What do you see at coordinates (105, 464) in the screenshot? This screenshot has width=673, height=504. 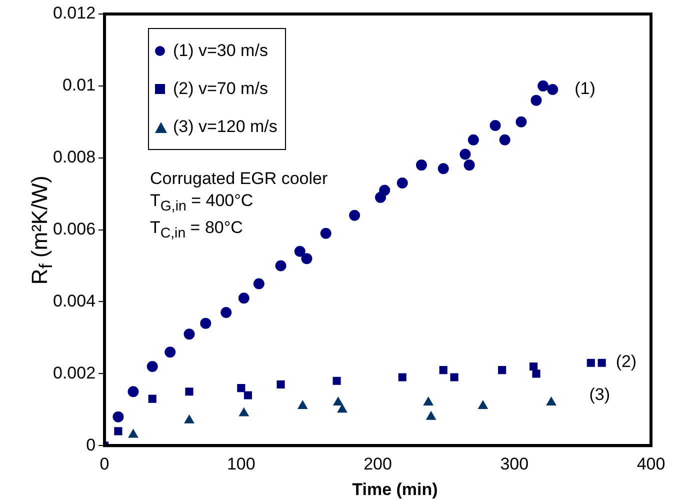 I see `x-tick-label: 0` at bounding box center [105, 464].